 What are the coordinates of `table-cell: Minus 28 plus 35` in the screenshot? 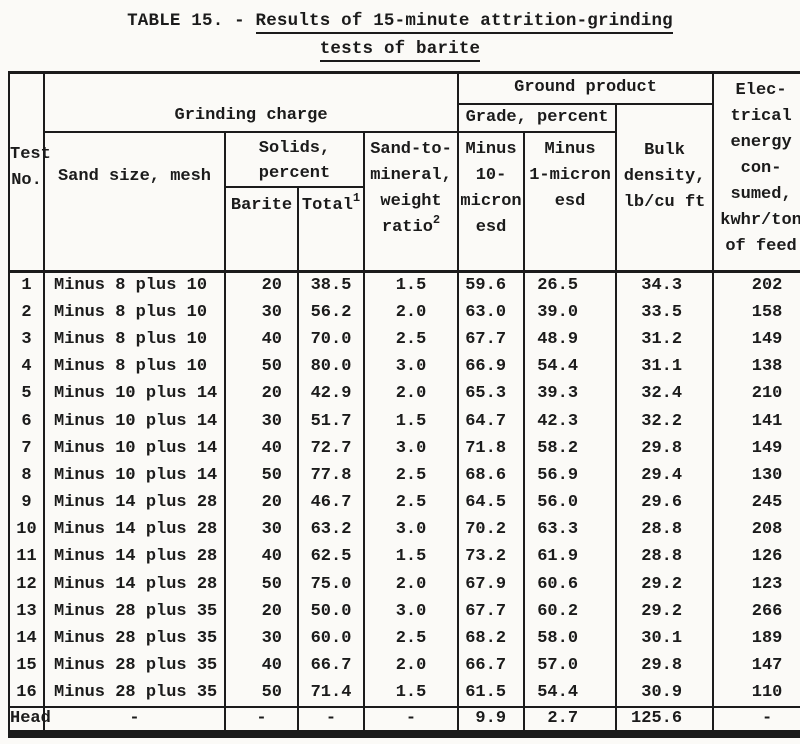 It's located at (134, 666).